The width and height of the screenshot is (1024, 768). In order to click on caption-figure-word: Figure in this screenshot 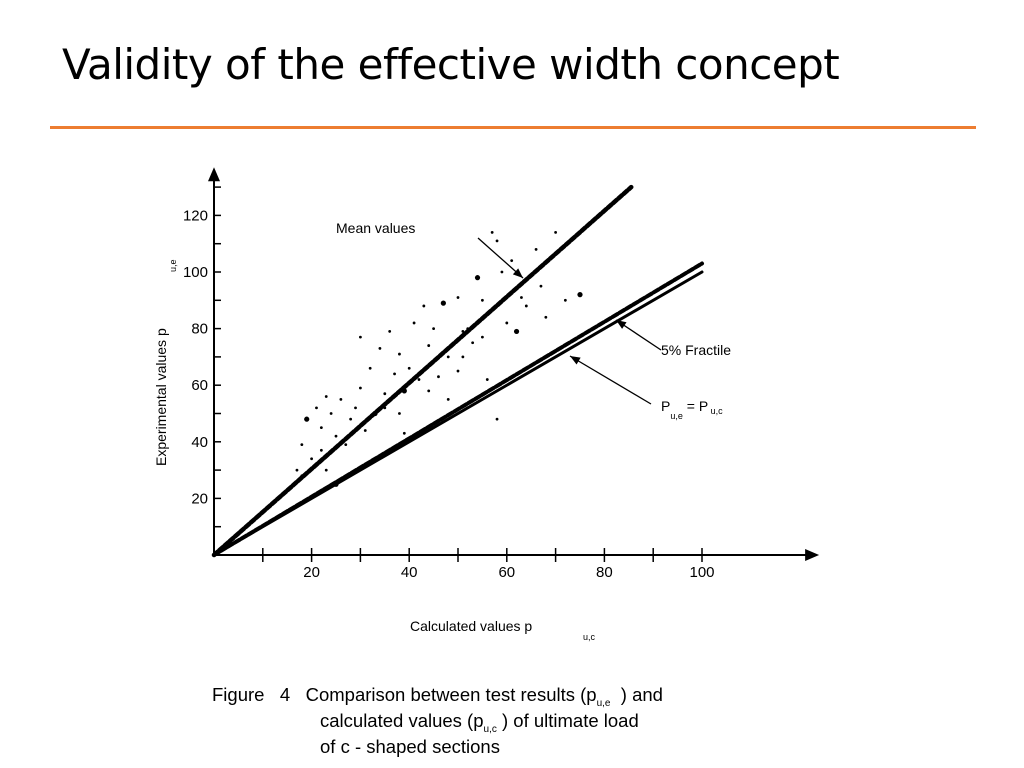, I will do `click(238, 694)`.